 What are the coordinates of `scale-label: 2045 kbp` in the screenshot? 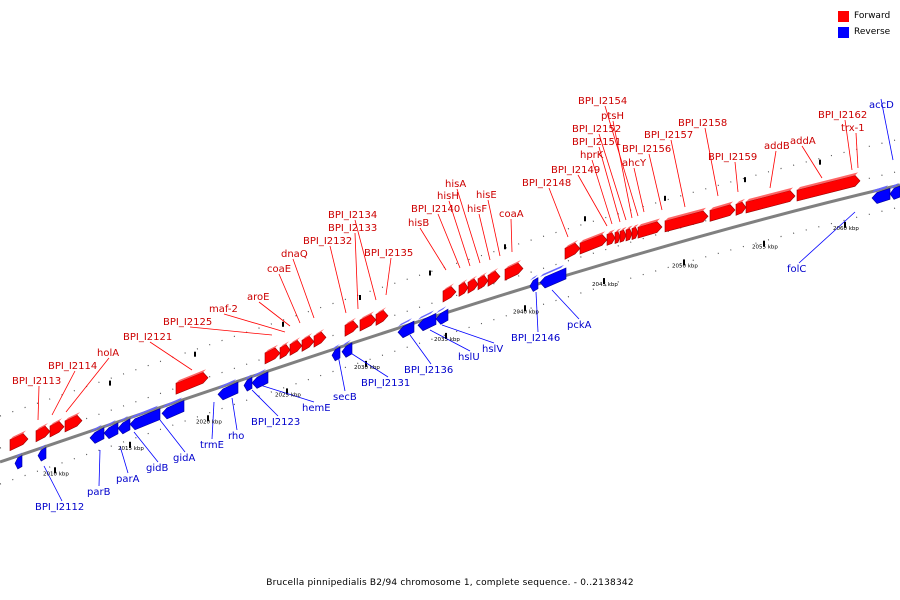 It's located at (605, 285).